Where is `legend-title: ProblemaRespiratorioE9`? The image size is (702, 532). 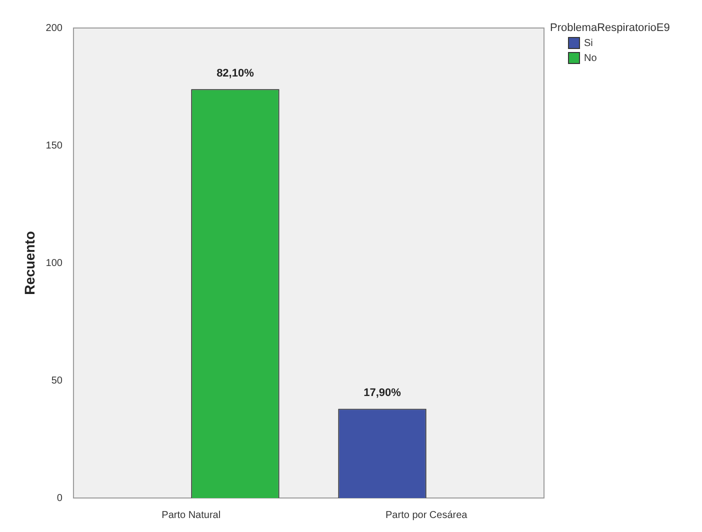
legend-title: ProblemaRespiratorioE9 is located at coordinates (610, 28).